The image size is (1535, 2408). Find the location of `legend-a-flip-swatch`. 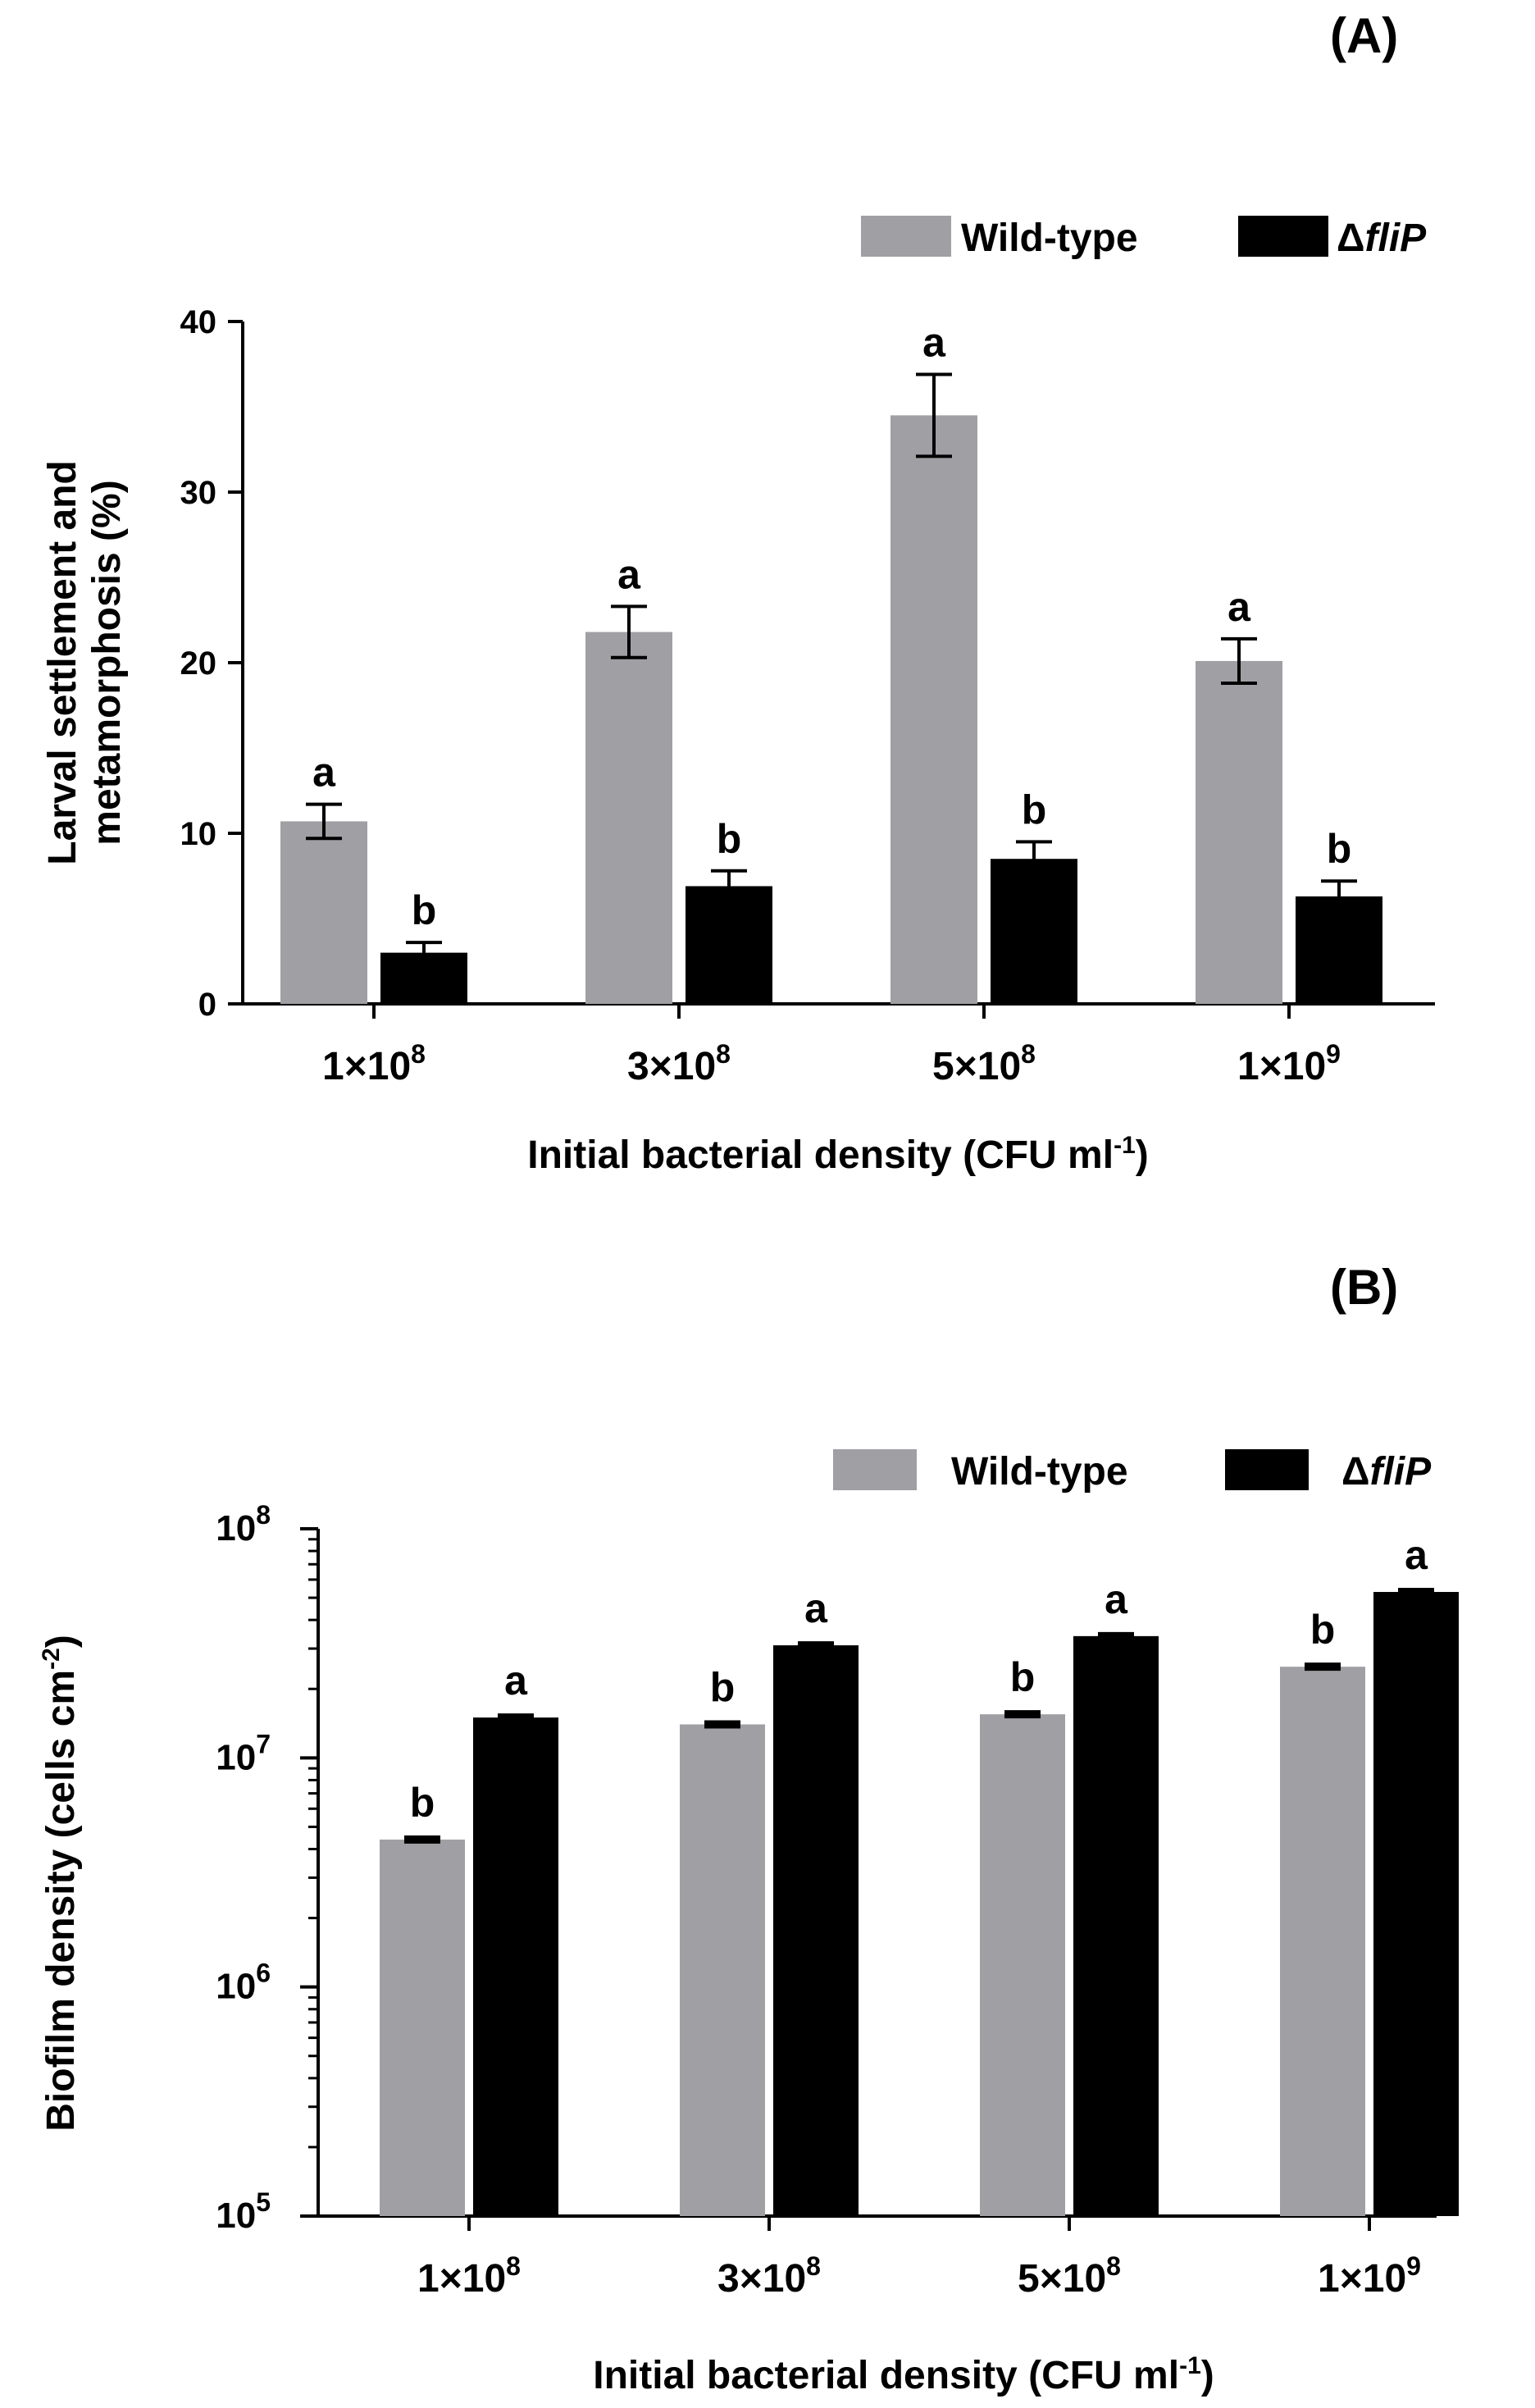

legend-a-flip-swatch is located at coordinates (1283, 237).